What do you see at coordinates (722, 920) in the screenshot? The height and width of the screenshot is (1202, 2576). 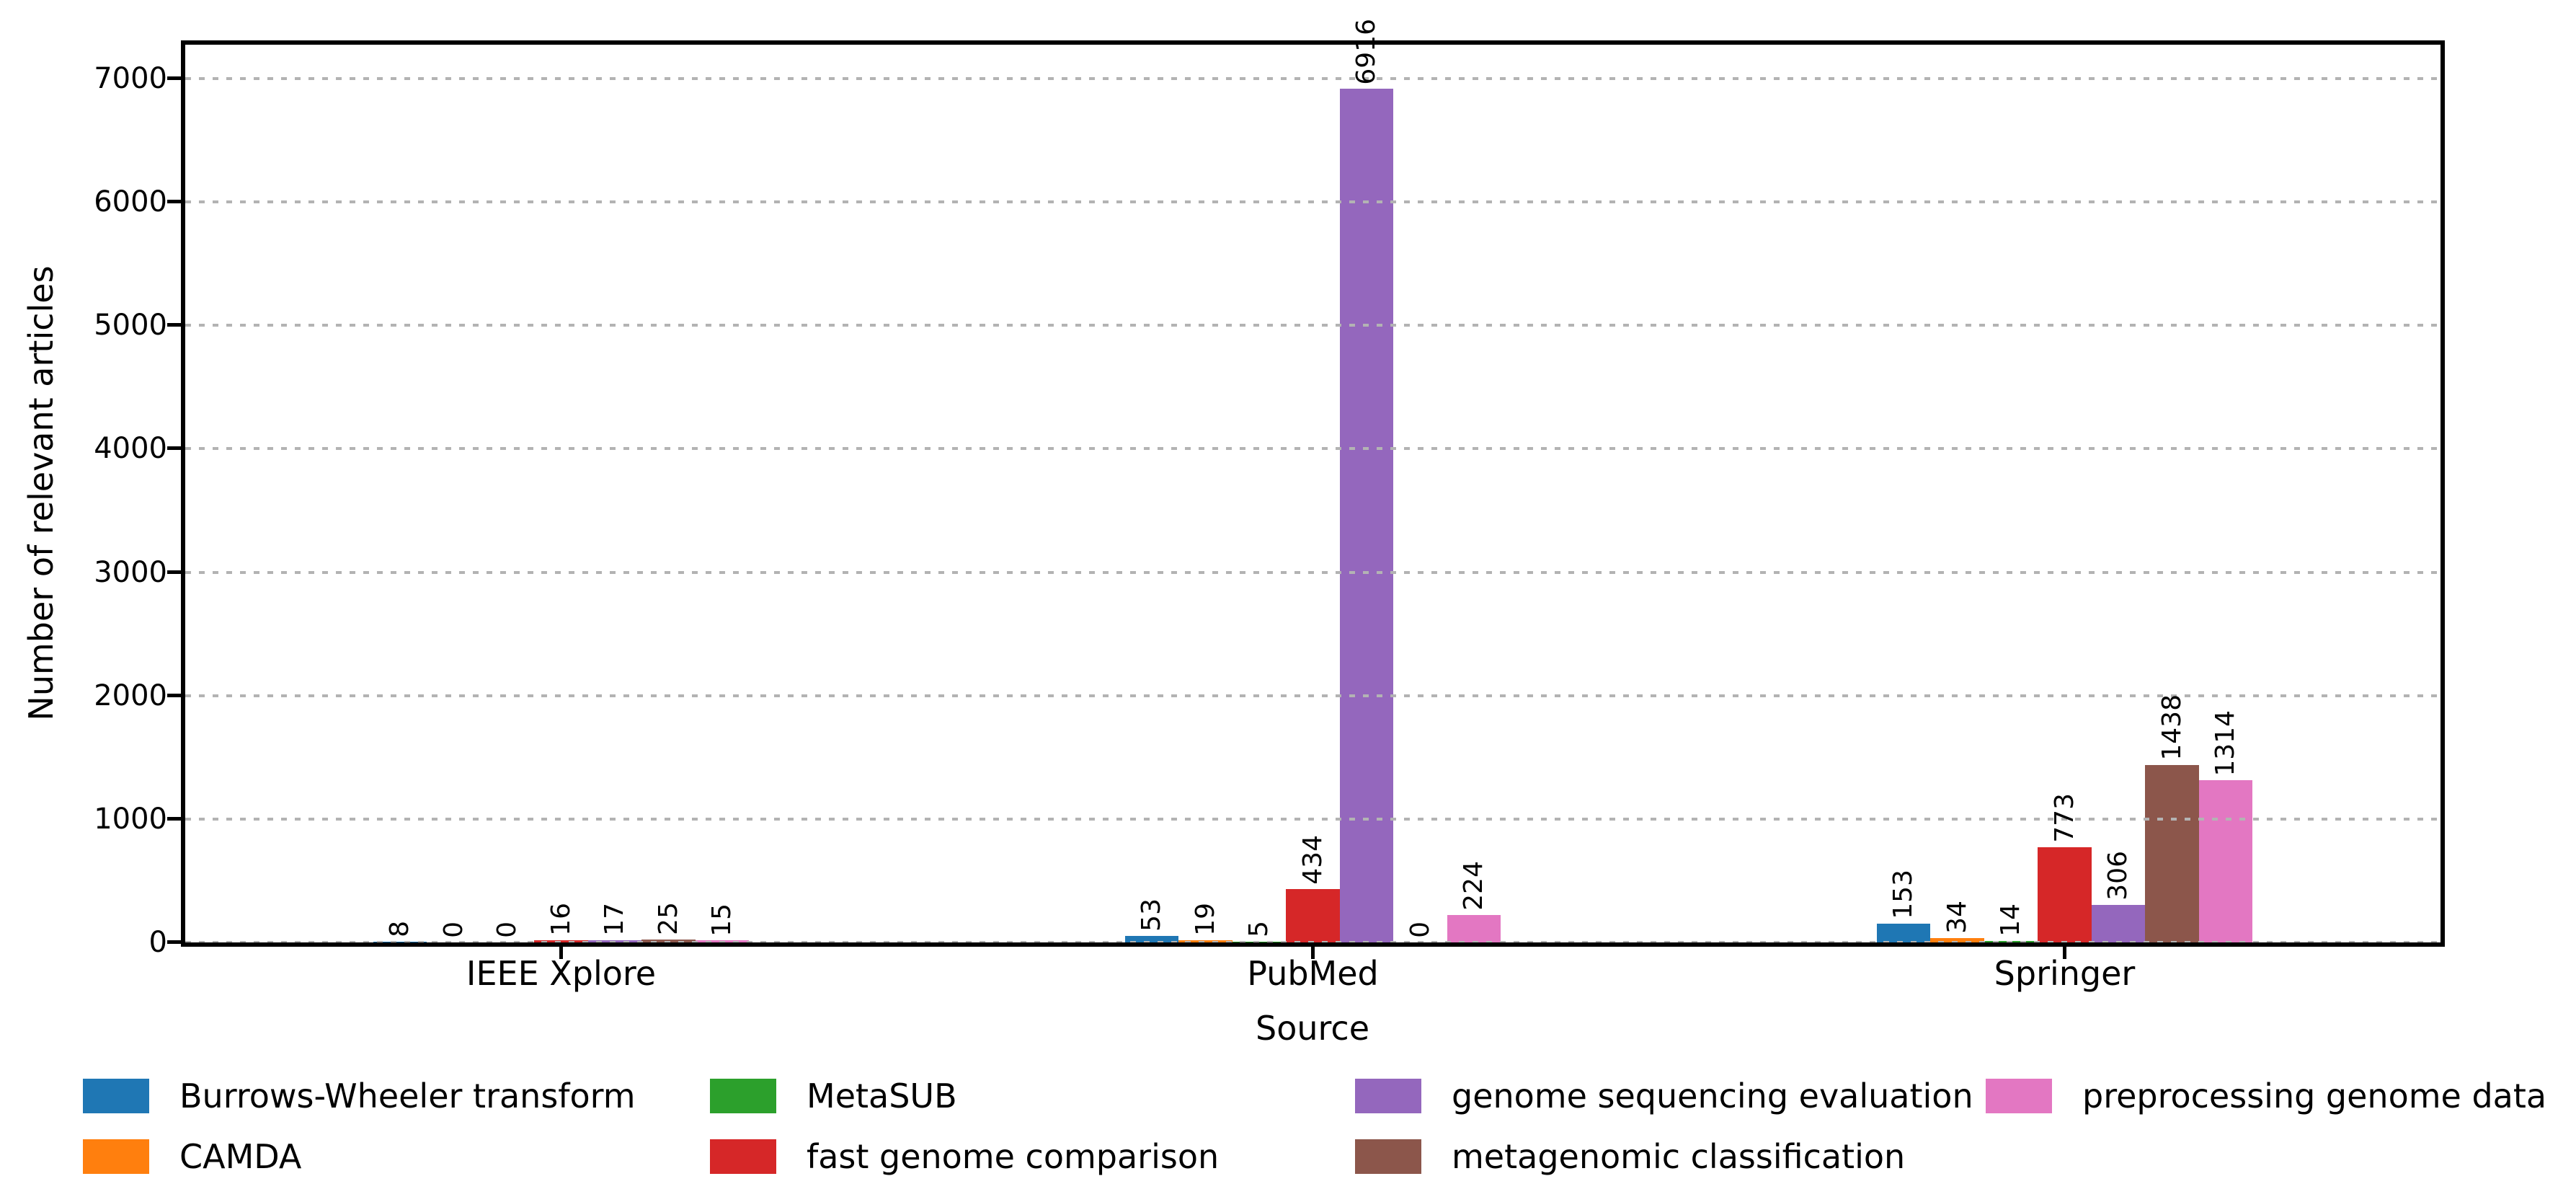 I see `bar-value-label: 15` at bounding box center [722, 920].